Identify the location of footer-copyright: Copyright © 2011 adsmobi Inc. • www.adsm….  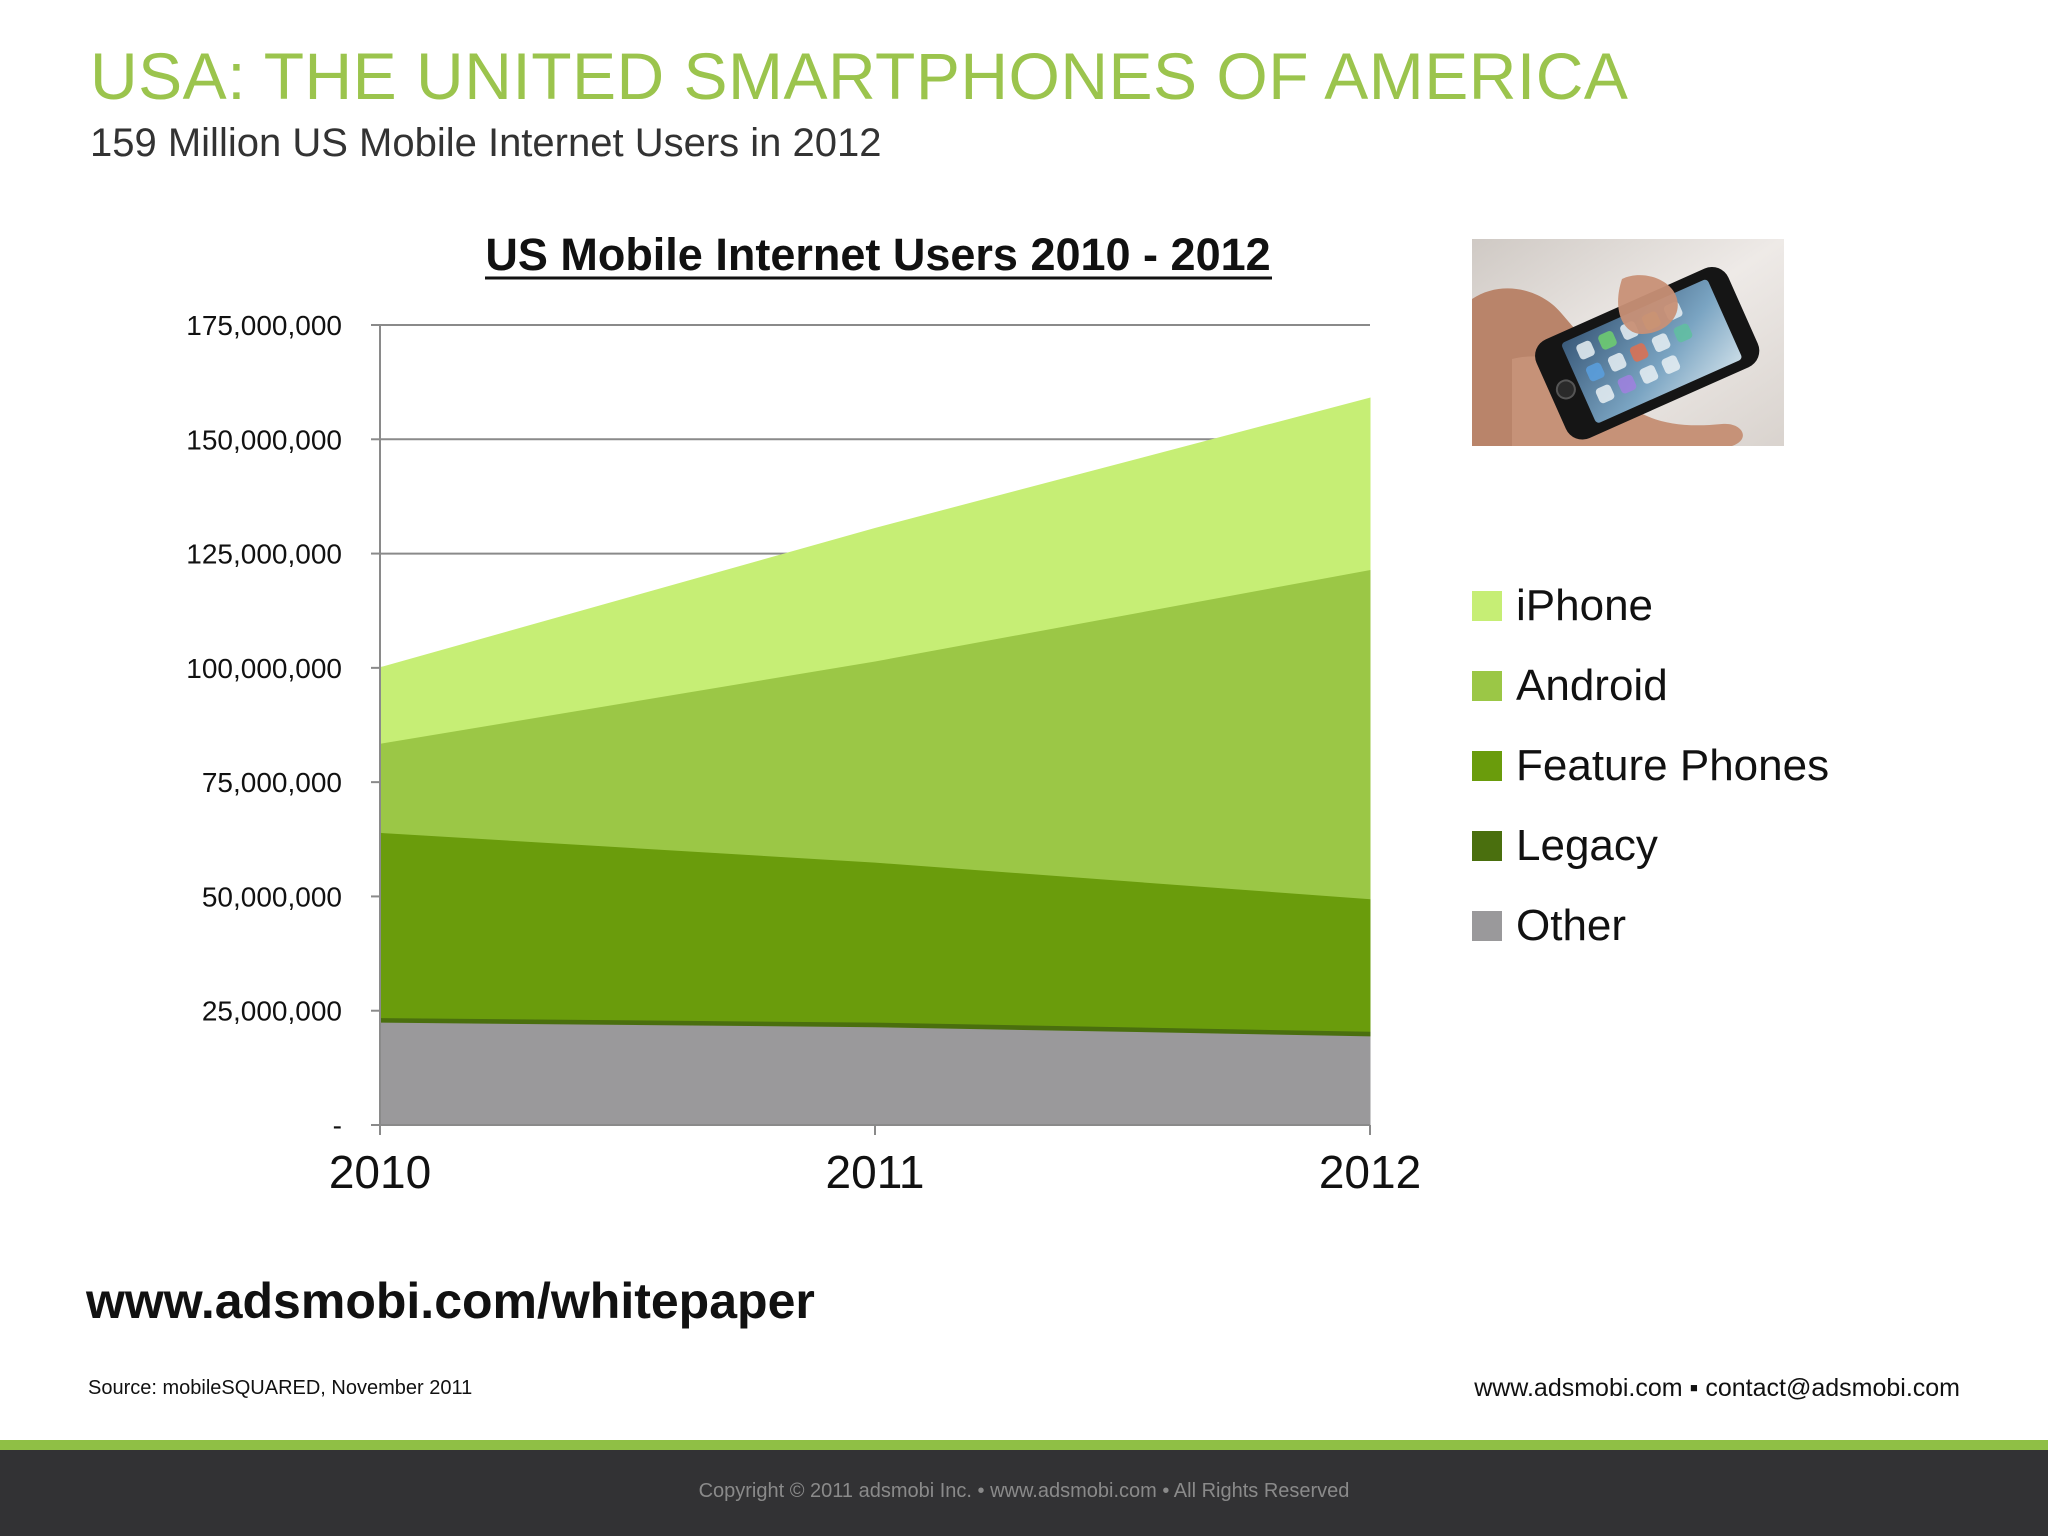
(1024, 1491).